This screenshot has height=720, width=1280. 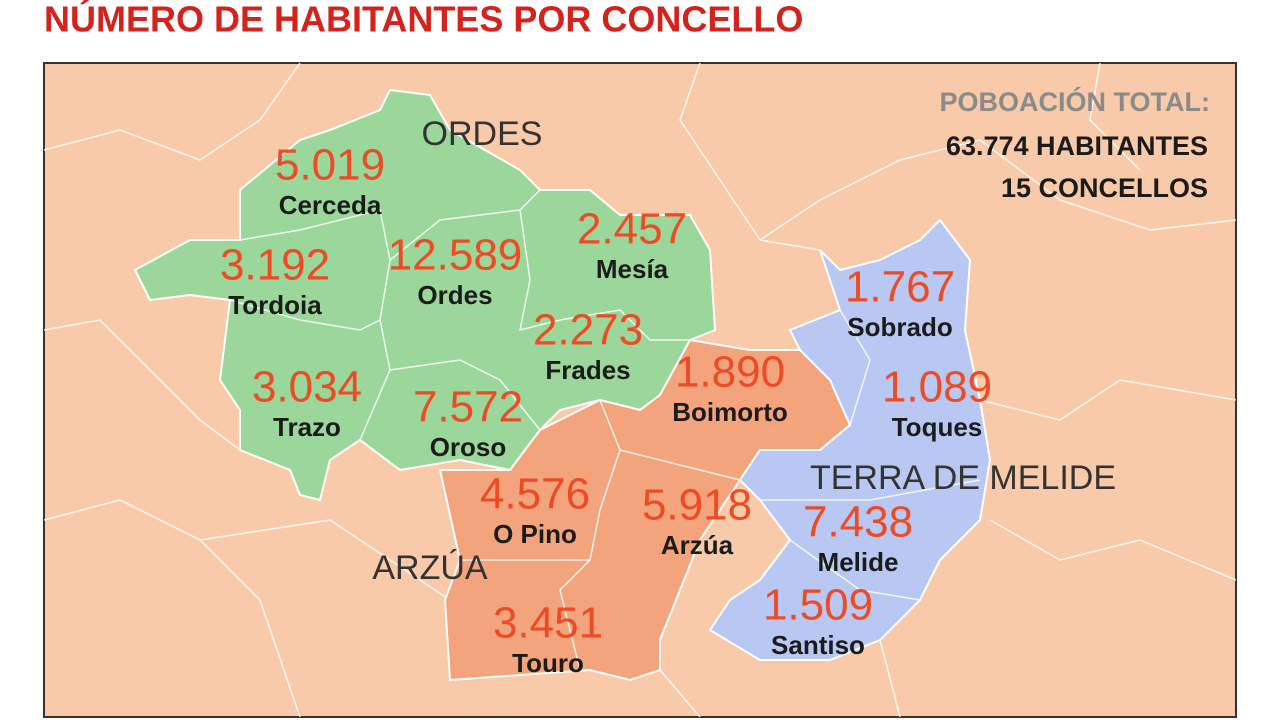 I want to click on population-label: 5.918, so click(x=697, y=505).